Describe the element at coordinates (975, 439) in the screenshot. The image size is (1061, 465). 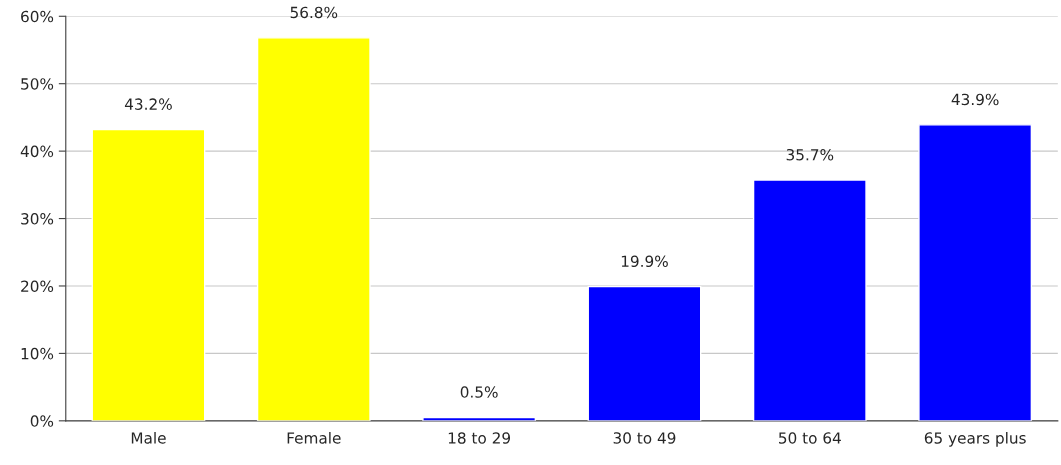
I see `x-tick-label: 65 years plus` at that location.